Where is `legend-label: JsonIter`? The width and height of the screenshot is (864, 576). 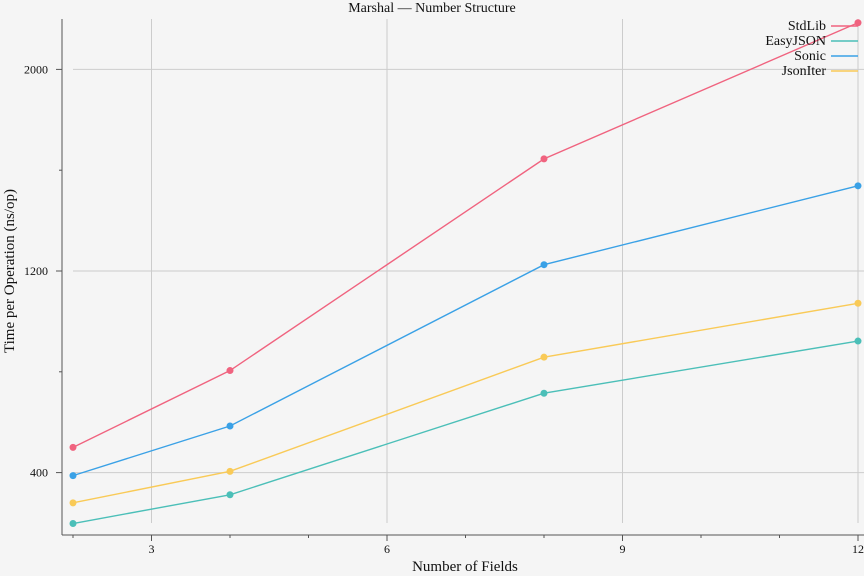 legend-label: JsonIter is located at coordinates (804, 71).